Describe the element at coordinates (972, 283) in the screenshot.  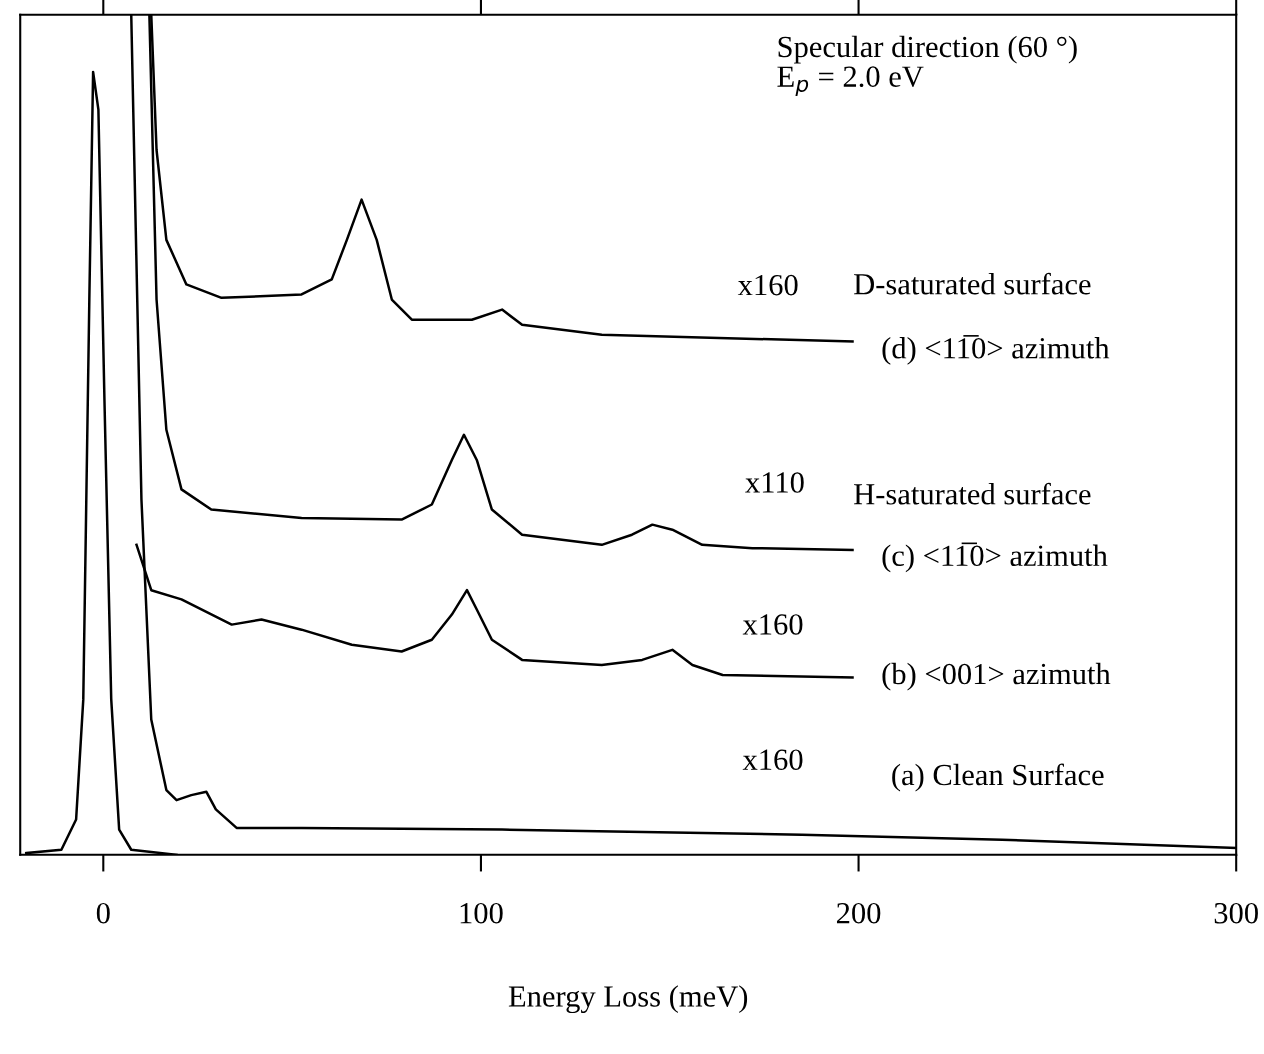
I see `annotation: D-saturated surface` at that location.